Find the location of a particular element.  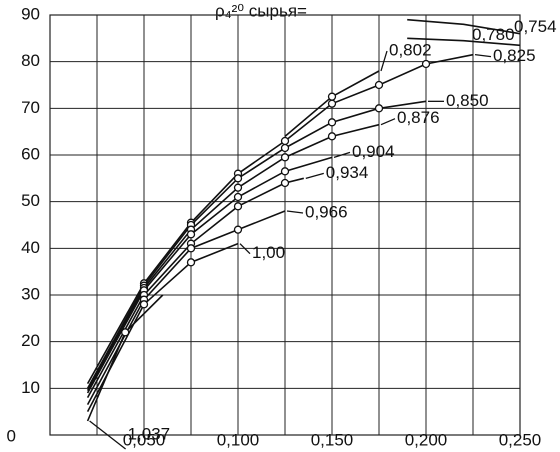

y-tick-label: 0 is located at coordinates (11, 435).